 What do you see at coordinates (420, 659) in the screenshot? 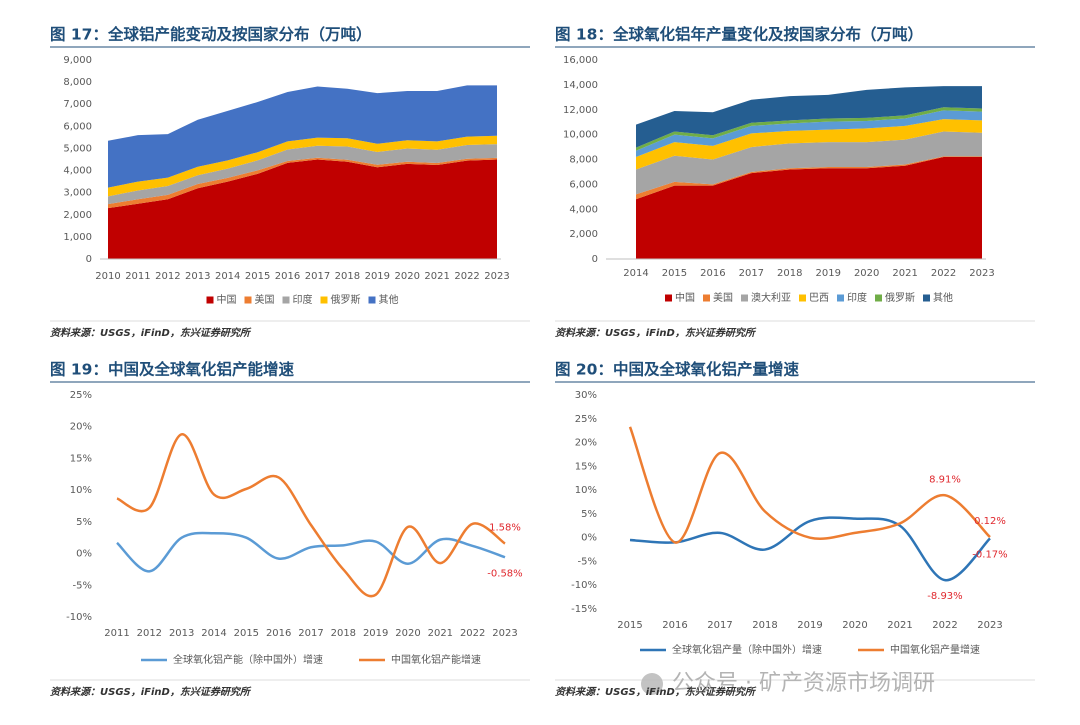
I see `legend-item: 中国氧化铝产能增速` at bounding box center [420, 659].